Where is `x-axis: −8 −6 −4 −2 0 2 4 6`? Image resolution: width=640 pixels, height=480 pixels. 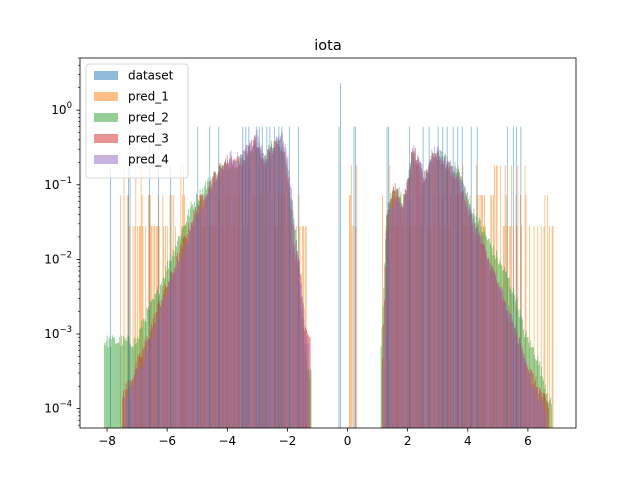 x-axis: −8 −6 −4 −2 0 2 4 6 is located at coordinates (315, 438).